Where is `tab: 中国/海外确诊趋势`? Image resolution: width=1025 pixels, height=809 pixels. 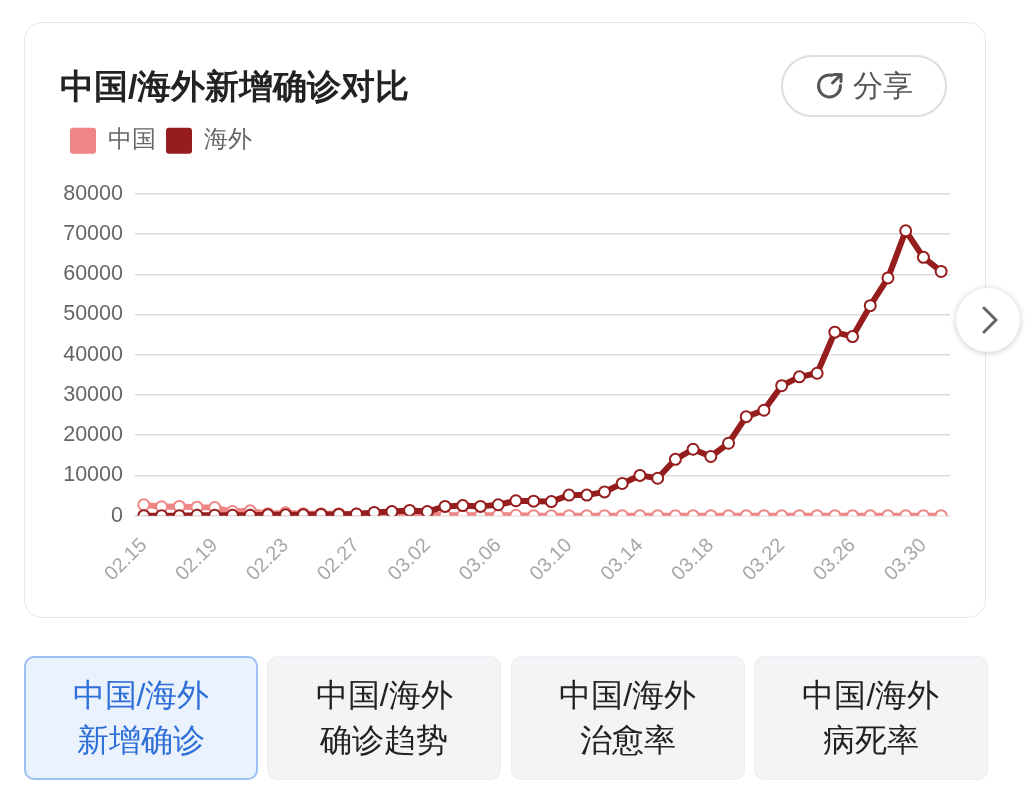 tab: 中国/海外确诊趋势 is located at coordinates (384, 718).